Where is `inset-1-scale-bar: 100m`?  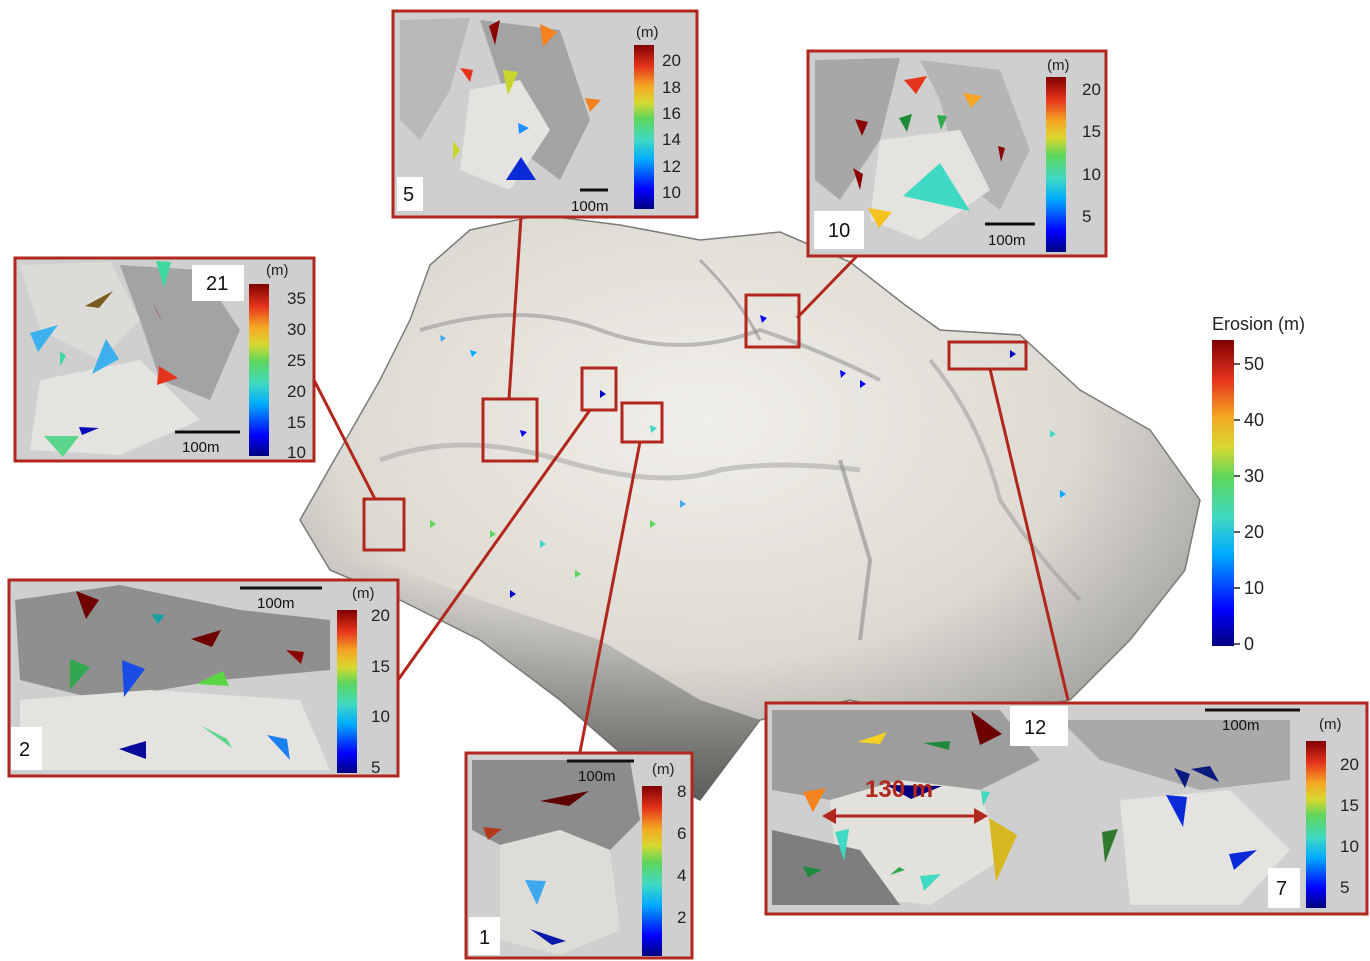 inset-1-scale-bar: 100m is located at coordinates (597, 776).